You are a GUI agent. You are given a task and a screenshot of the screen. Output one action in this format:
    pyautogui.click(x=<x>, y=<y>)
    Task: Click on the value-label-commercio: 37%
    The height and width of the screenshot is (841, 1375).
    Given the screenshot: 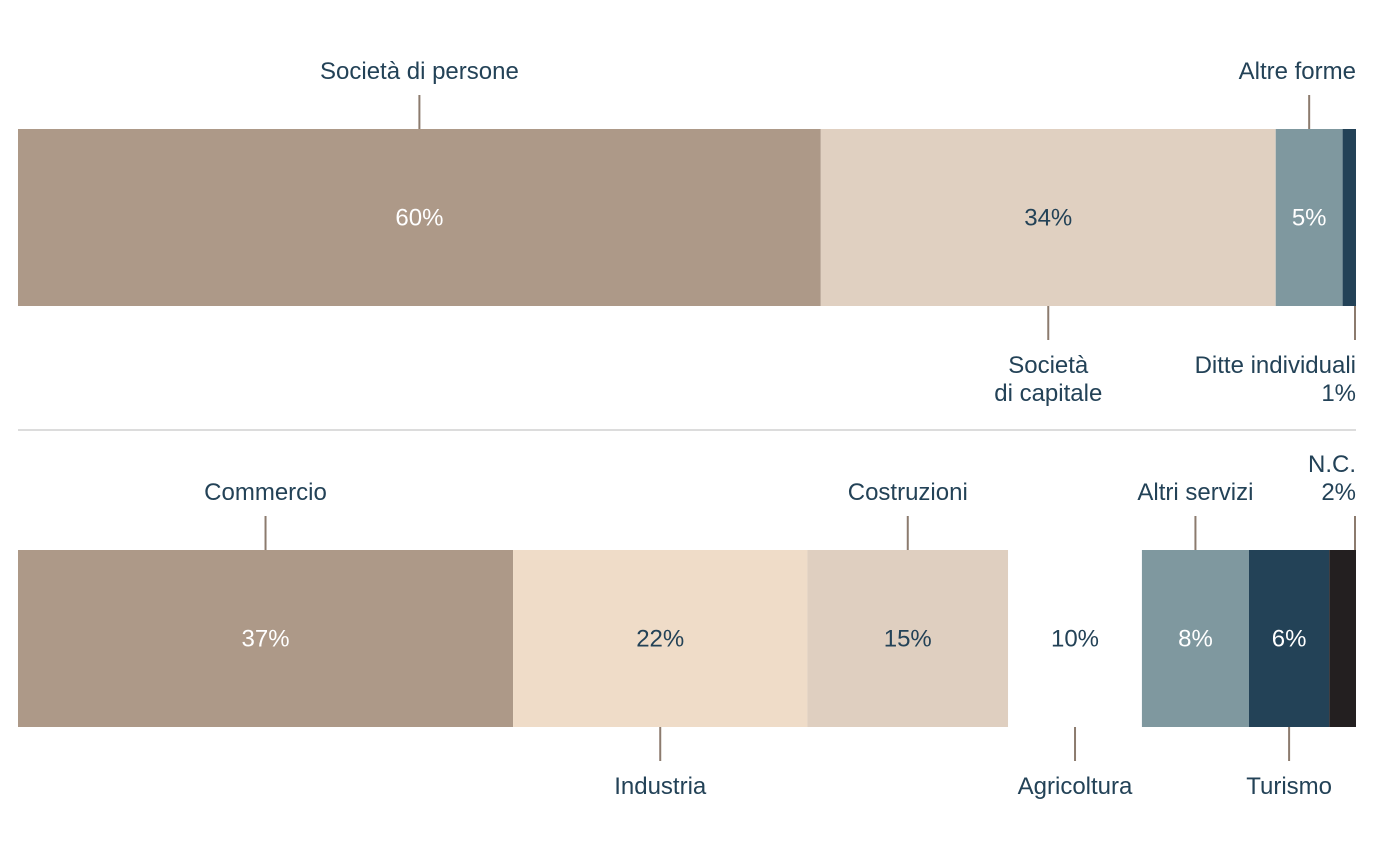 What is the action you would take?
    pyautogui.click(x=266, y=639)
    